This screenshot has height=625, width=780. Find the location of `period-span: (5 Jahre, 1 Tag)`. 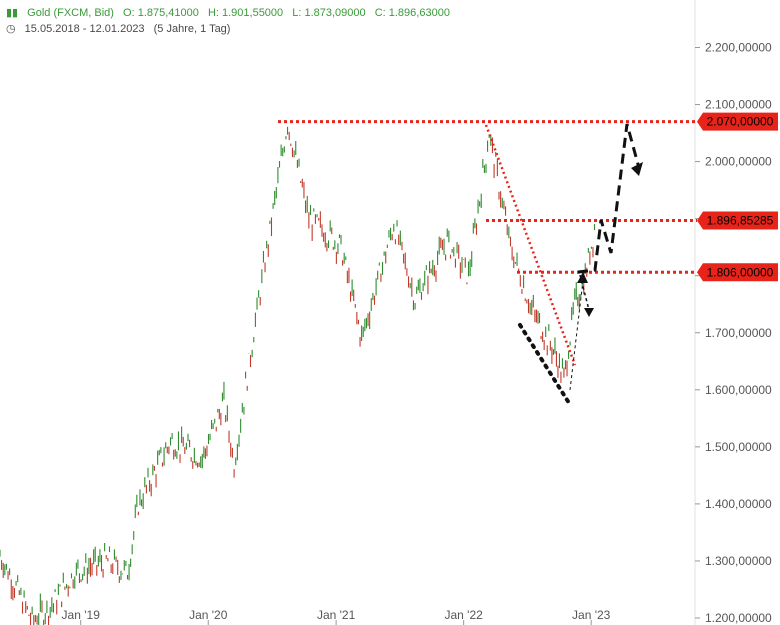

period-span: (5 Jahre, 1 Tag) is located at coordinates (192, 29).